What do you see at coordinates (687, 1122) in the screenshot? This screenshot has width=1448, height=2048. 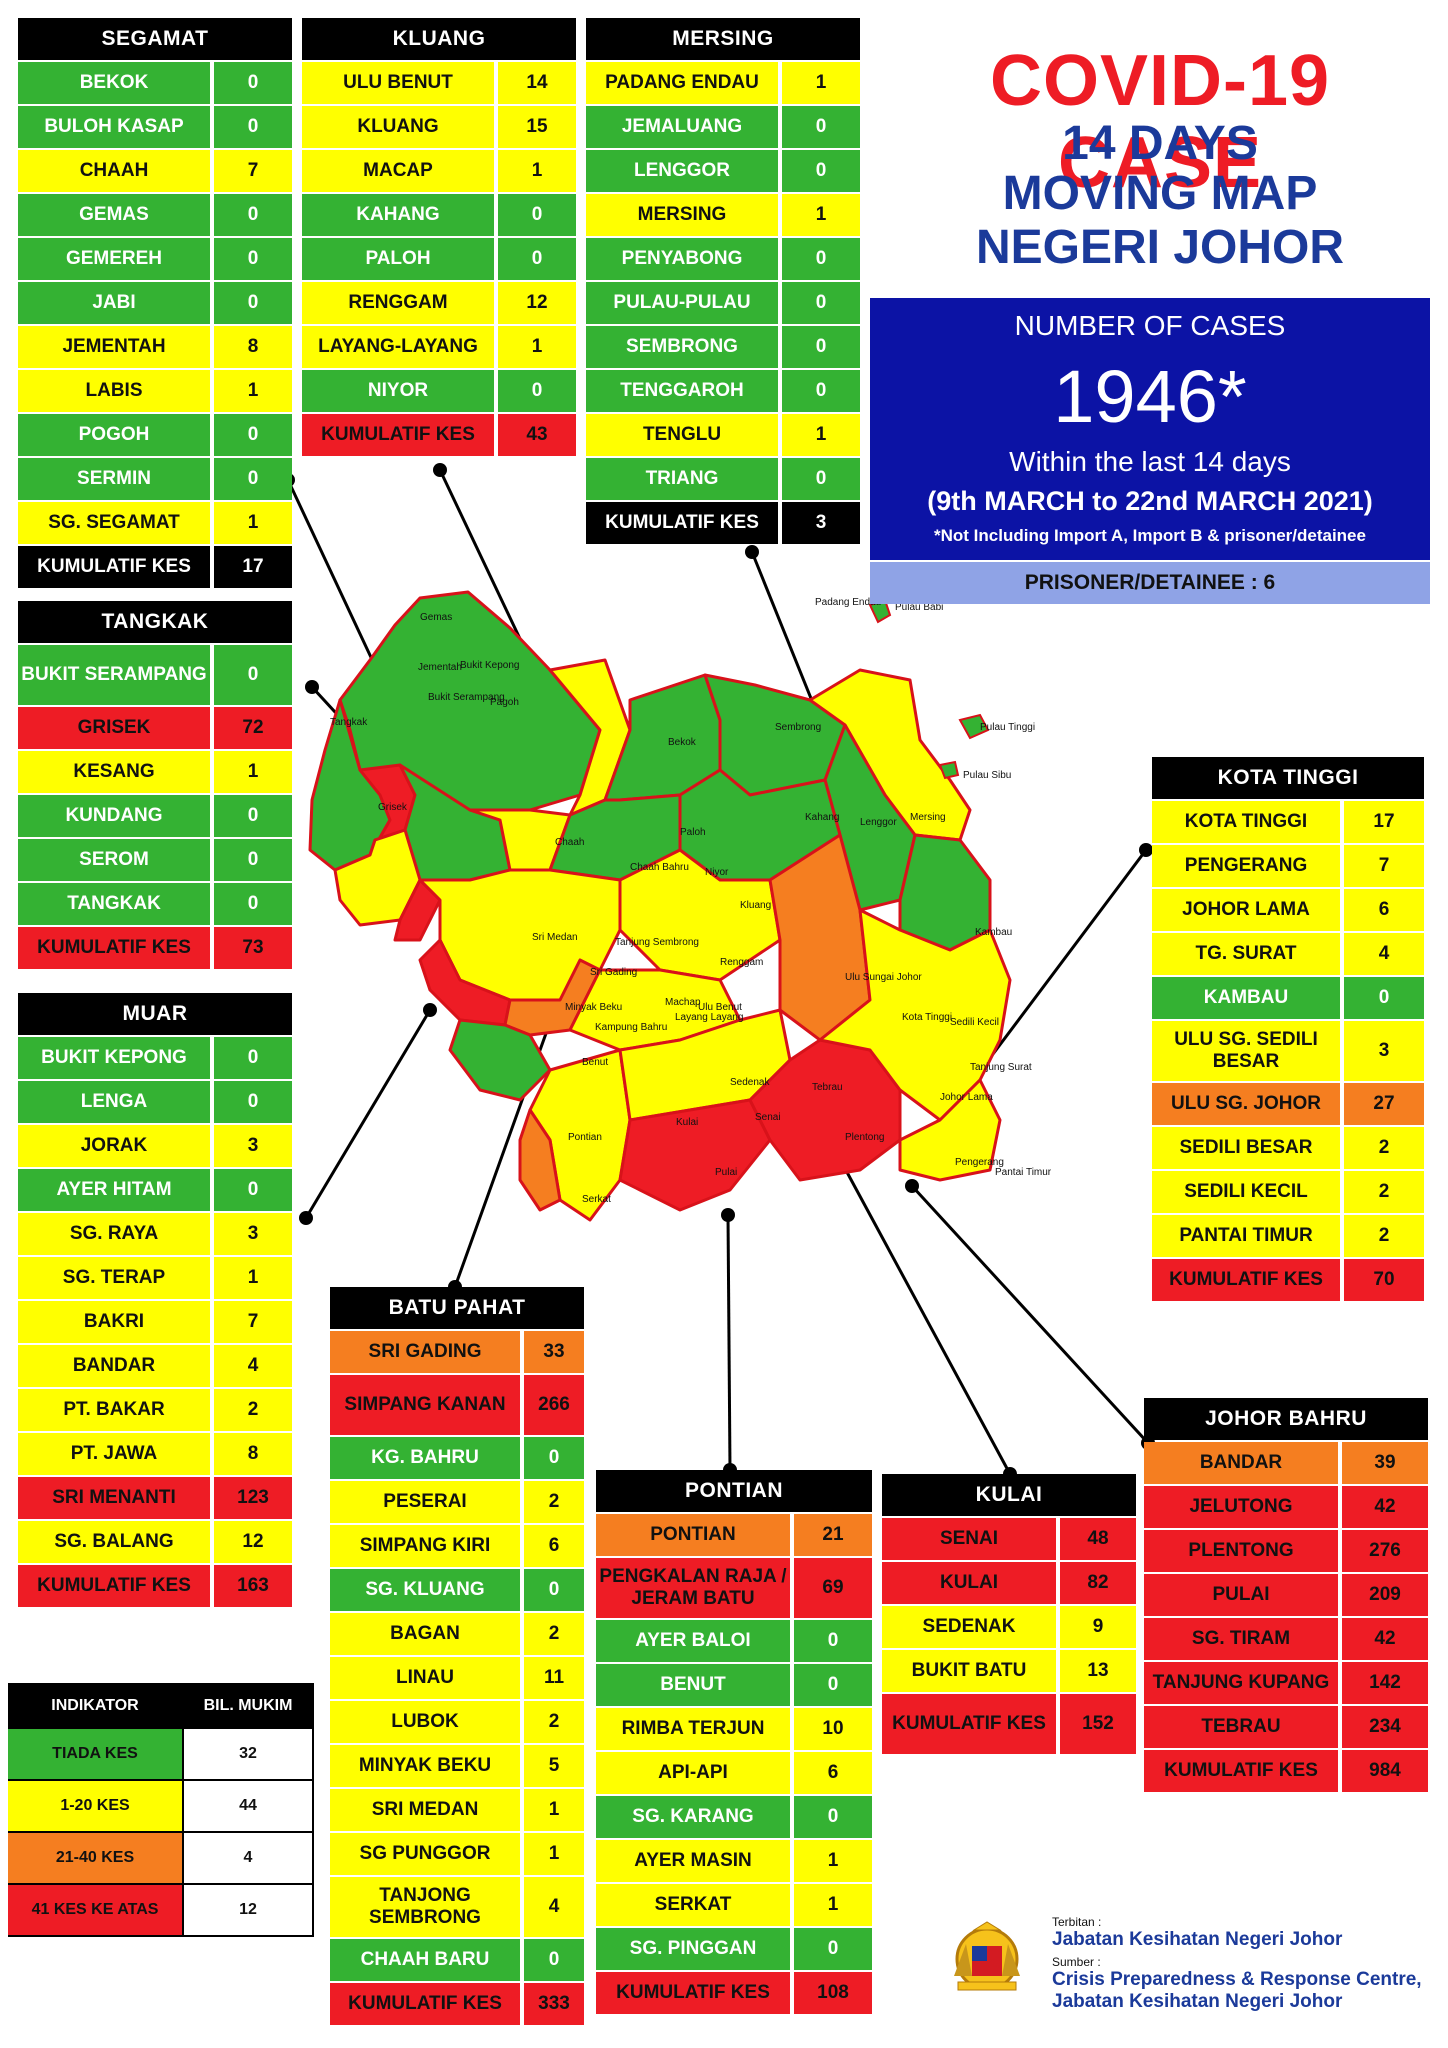 I see `map-label: Kulai` at bounding box center [687, 1122].